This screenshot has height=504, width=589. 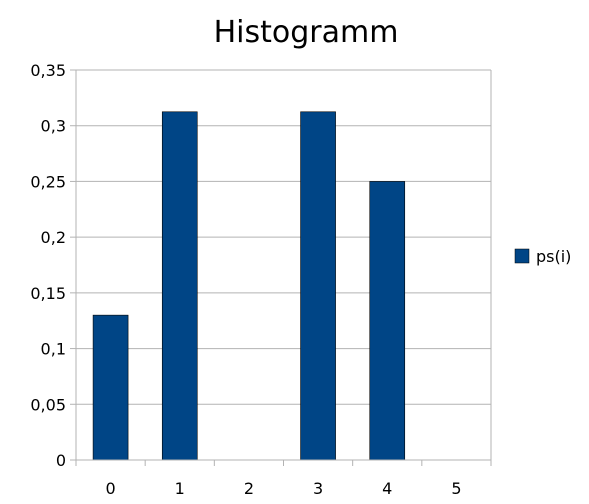 I want to click on y-tick-label: 0,3, so click(x=53, y=126).